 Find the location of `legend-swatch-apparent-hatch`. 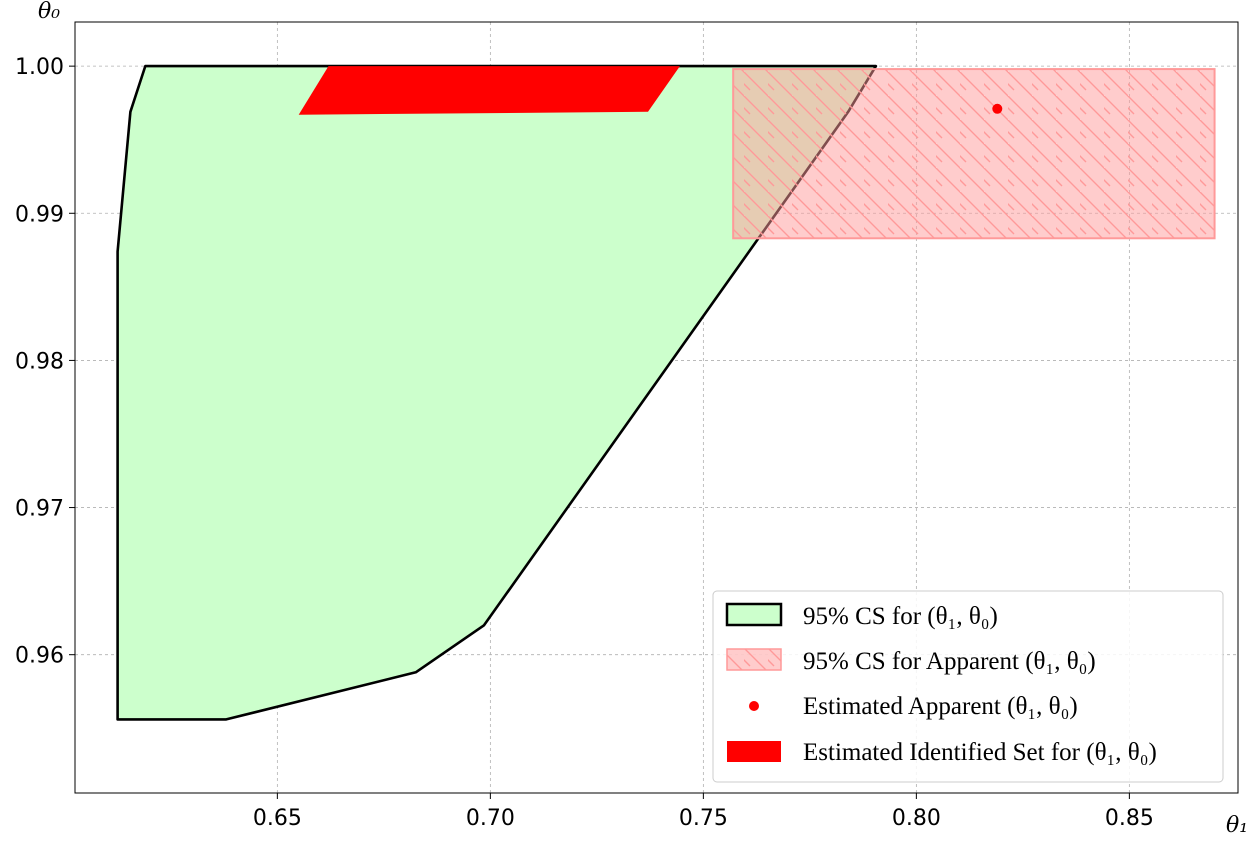

legend-swatch-apparent-hatch is located at coordinates (754, 659).